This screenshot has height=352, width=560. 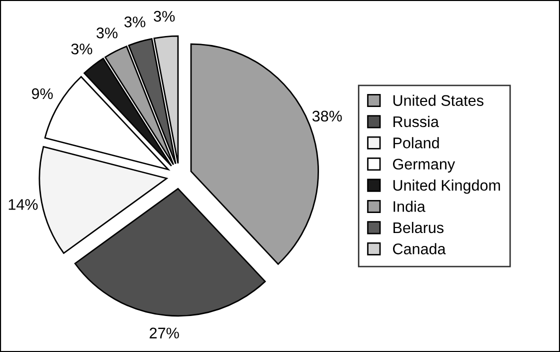 What do you see at coordinates (416, 142) in the screenshot?
I see `legend-label: Poland` at bounding box center [416, 142].